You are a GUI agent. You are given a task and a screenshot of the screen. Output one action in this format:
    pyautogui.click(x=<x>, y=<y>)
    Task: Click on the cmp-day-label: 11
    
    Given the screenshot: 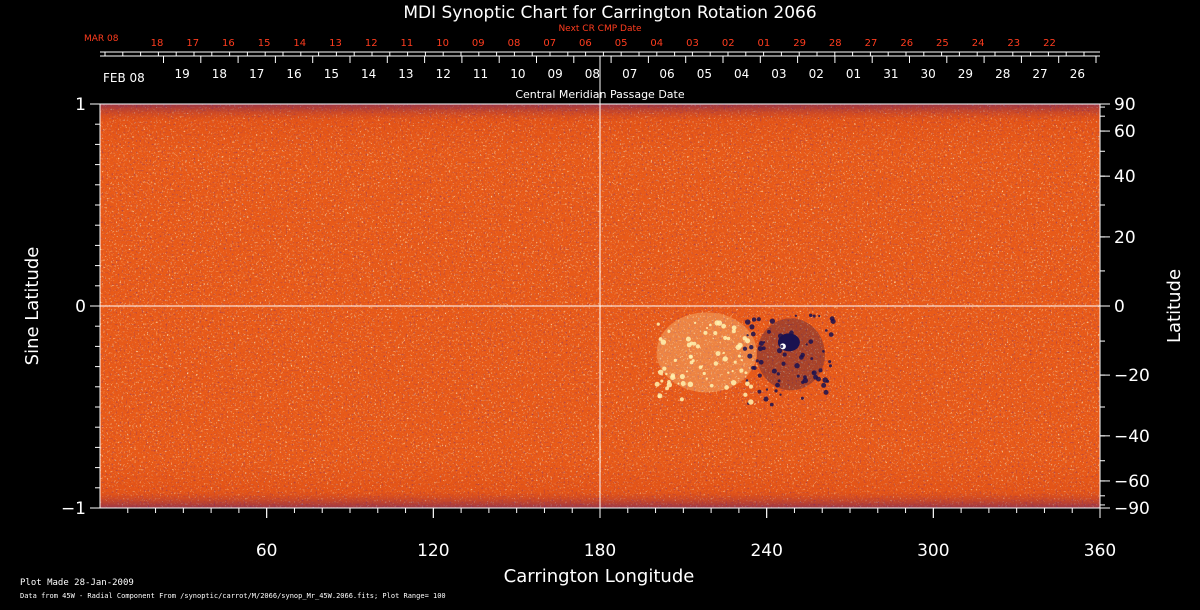 What is the action you would take?
    pyautogui.click(x=480, y=74)
    